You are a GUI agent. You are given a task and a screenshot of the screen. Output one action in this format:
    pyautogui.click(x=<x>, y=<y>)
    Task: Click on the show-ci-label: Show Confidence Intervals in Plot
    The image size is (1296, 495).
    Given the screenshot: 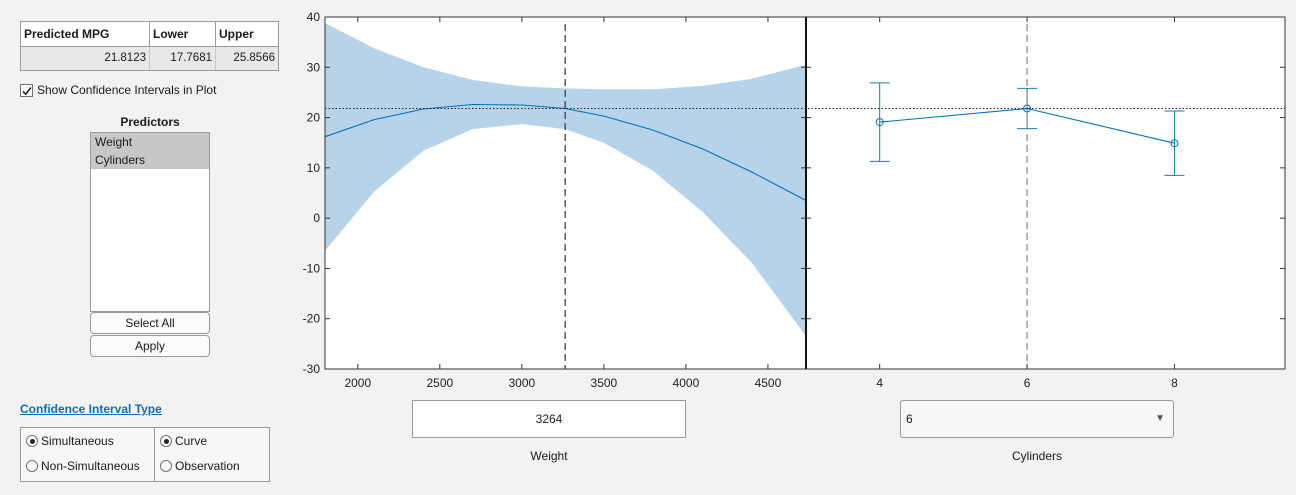 What is the action you would take?
    pyautogui.click(x=127, y=90)
    